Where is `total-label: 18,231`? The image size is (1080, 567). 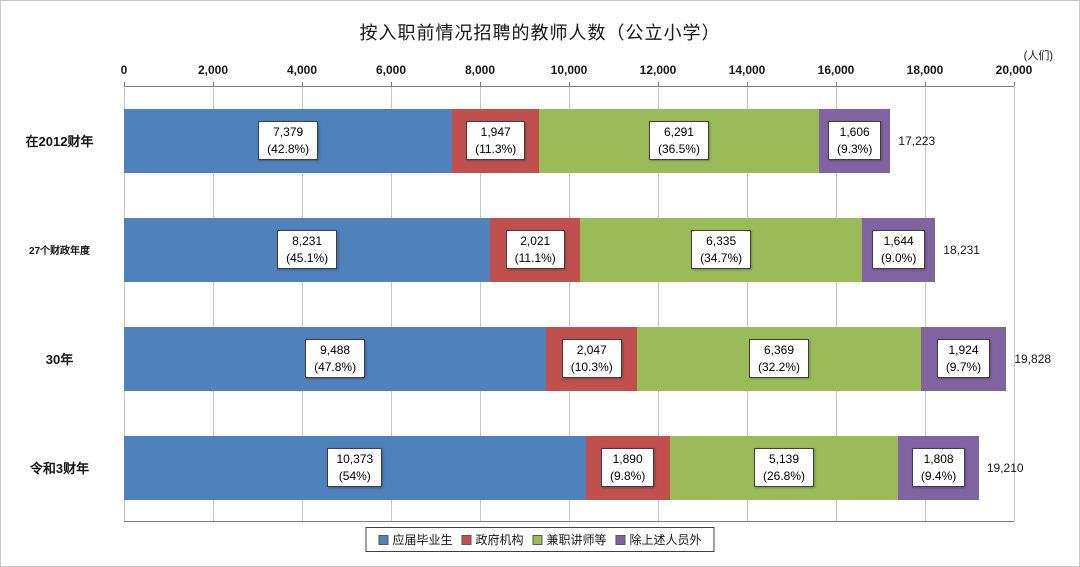
total-label: 18,231 is located at coordinates (961, 249).